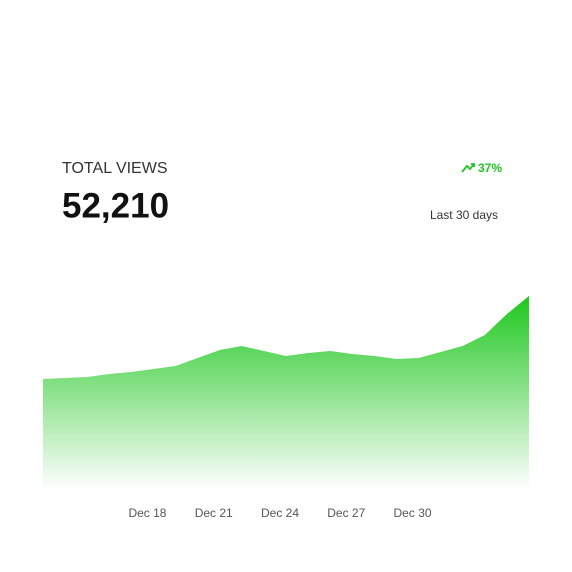  I want to click on x-tick-label: Dec 24, so click(280, 513).